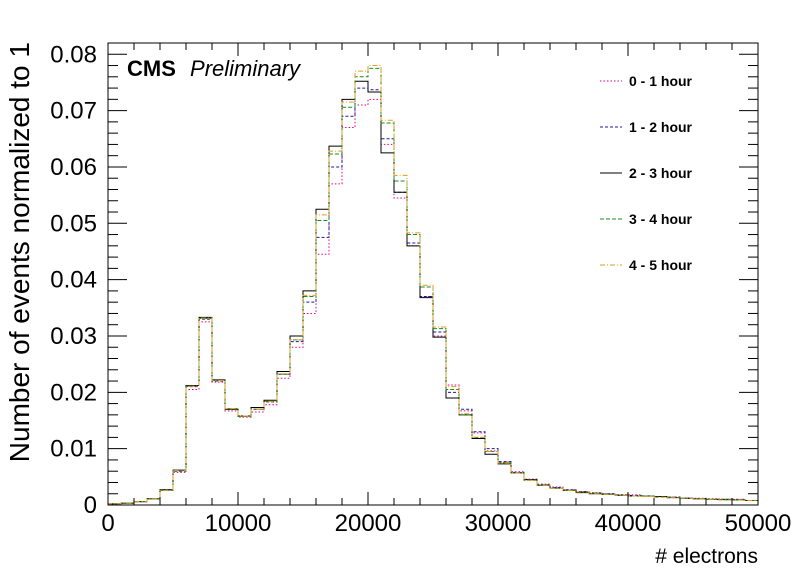  I want to click on y-tick-label: 0.07, so click(73, 111).